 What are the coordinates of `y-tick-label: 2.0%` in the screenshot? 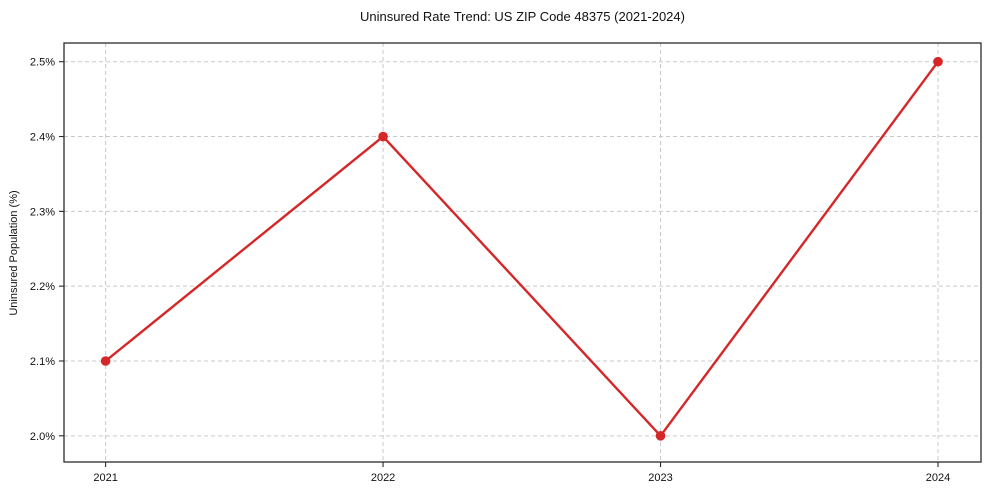 It's located at (42, 437).